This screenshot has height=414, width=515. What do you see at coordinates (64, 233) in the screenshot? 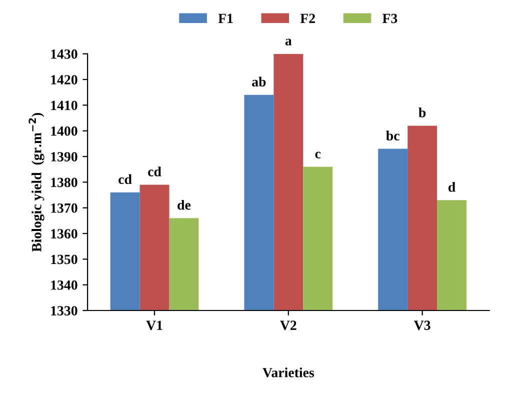
I see `y-tick-label: 1360` at bounding box center [64, 233].